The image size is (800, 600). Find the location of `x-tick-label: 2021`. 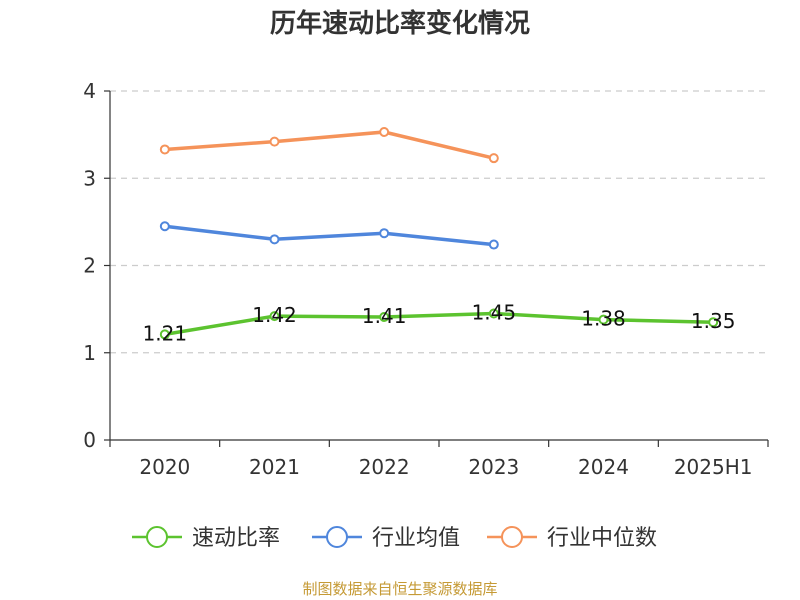

x-tick-label: 2021 is located at coordinates (274, 467).